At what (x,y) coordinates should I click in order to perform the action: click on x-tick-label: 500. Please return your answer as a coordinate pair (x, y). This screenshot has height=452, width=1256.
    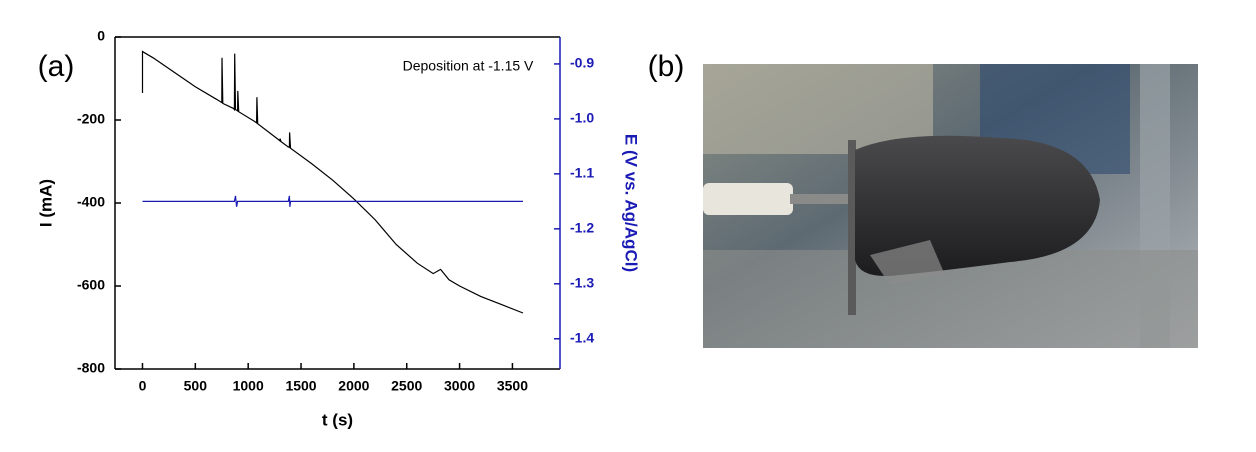
    Looking at the image, I should click on (196, 386).